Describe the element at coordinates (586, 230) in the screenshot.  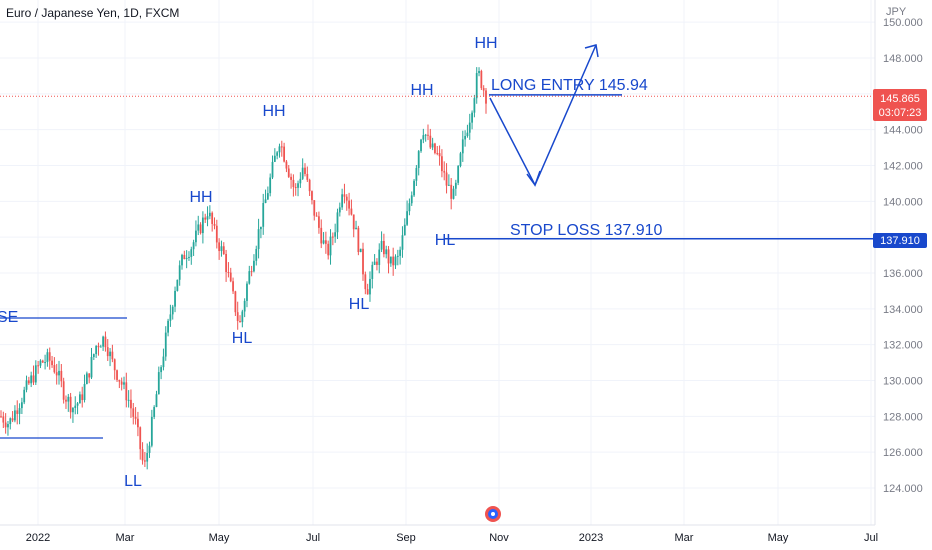
I see `stop-loss-label: STOP LOSS 137.910` at that location.